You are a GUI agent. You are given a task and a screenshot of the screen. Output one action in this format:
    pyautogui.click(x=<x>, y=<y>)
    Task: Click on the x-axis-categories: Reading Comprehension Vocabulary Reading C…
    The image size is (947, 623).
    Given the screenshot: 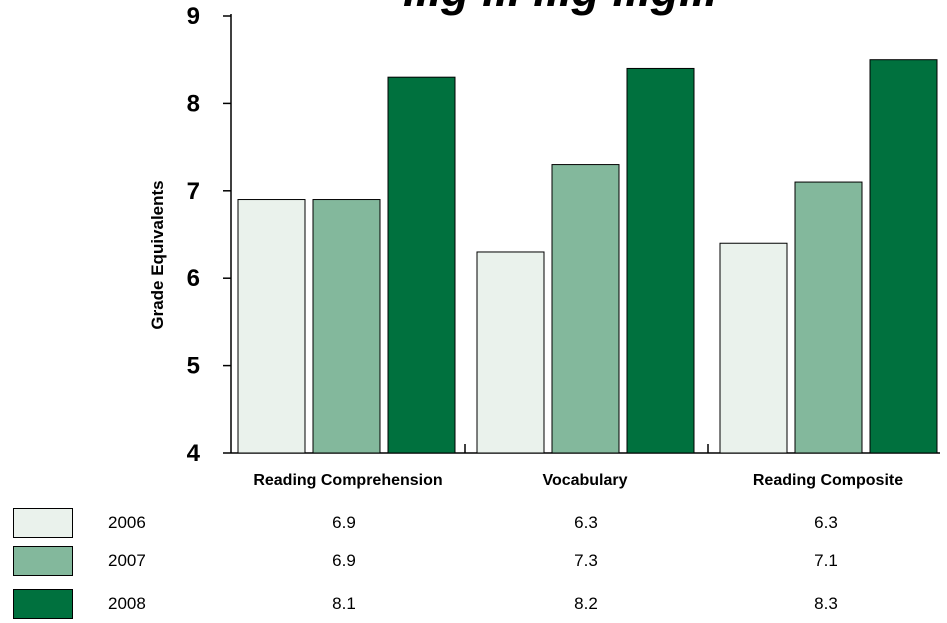 What is the action you would take?
    pyautogui.click(x=578, y=466)
    